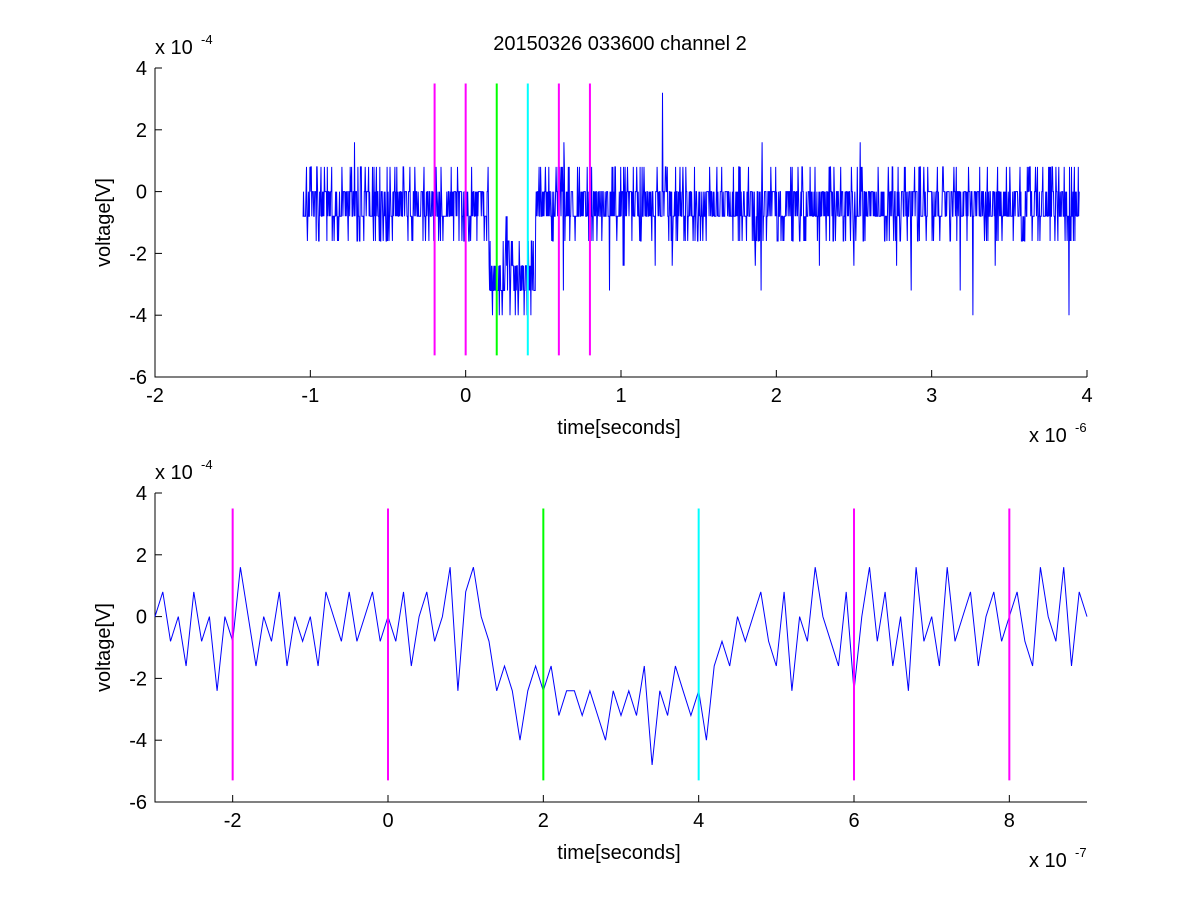 Image resolution: width=1200 pixels, height=900 pixels. What do you see at coordinates (931, 396) in the screenshot?
I see `x-tick-label: 3` at bounding box center [931, 396].